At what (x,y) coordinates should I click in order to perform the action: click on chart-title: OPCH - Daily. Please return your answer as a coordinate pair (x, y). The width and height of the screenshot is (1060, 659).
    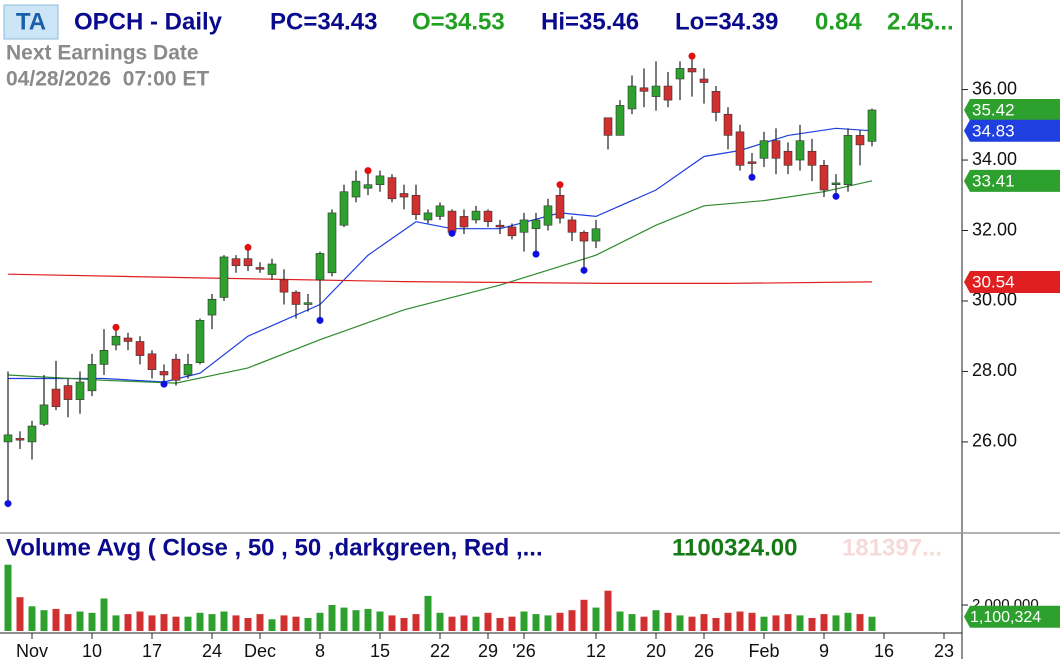
    Looking at the image, I should click on (148, 21).